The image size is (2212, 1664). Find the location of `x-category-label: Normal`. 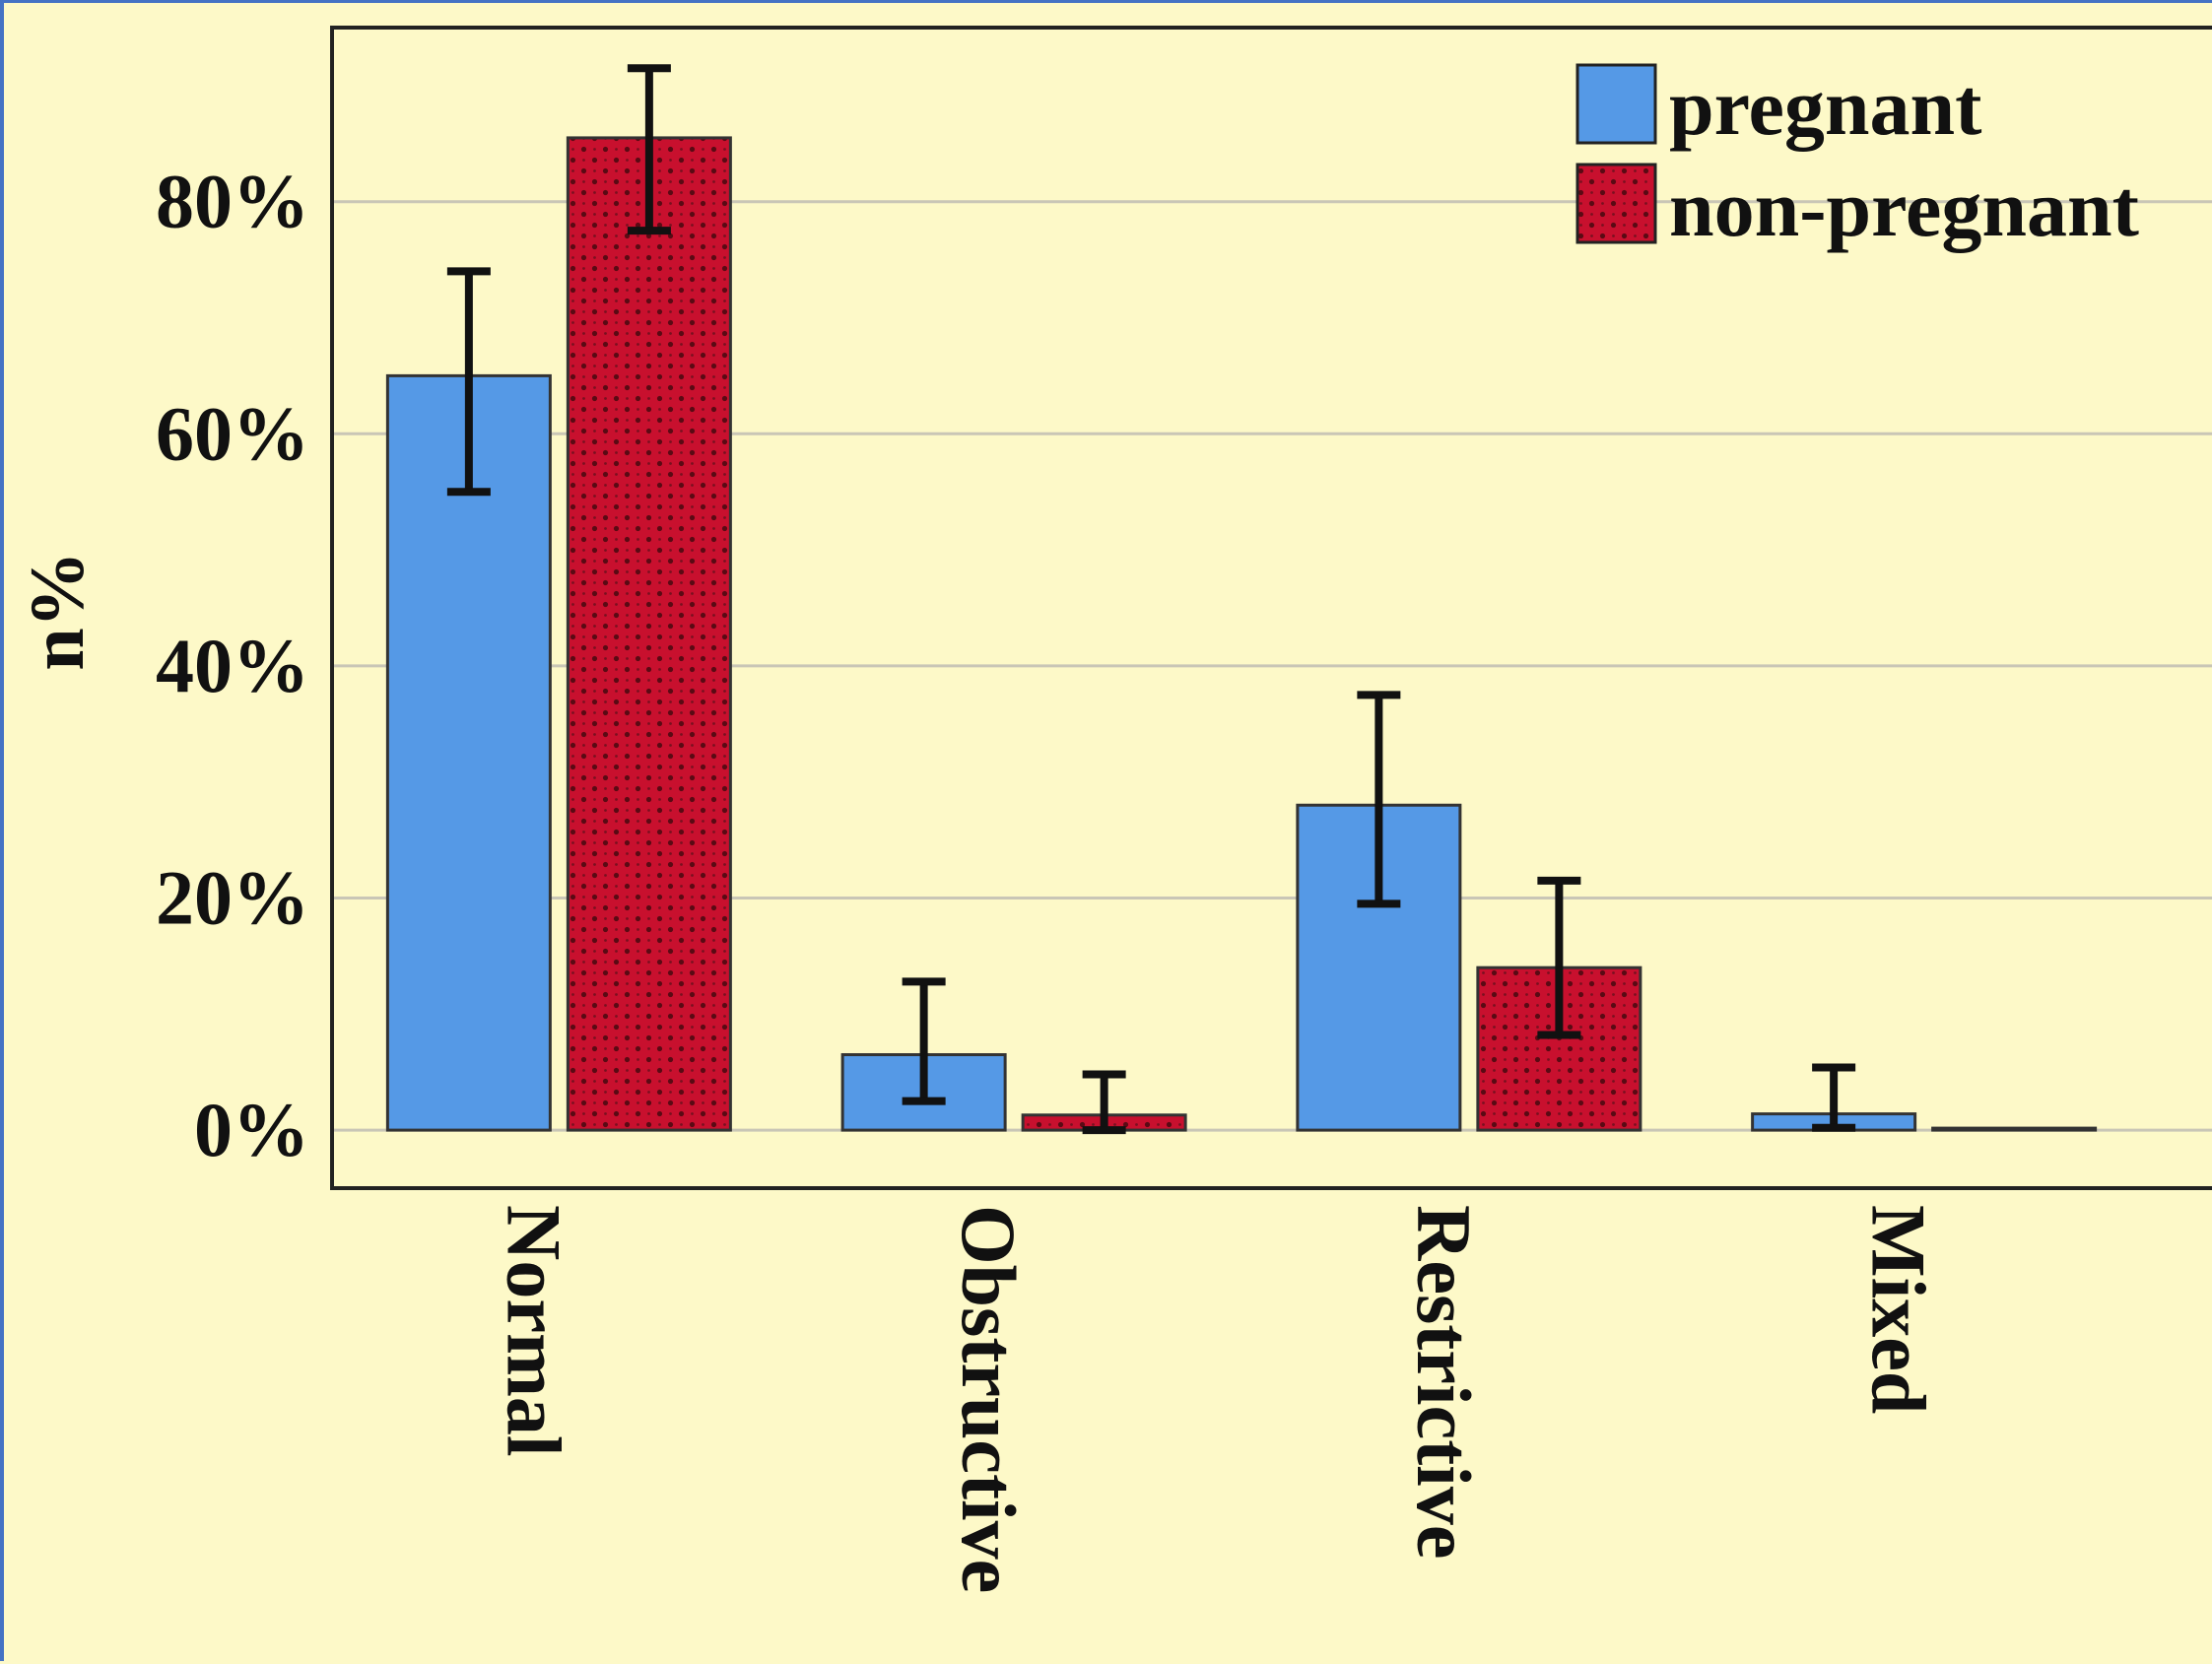

x-category-label: Normal is located at coordinates (533, 1331).